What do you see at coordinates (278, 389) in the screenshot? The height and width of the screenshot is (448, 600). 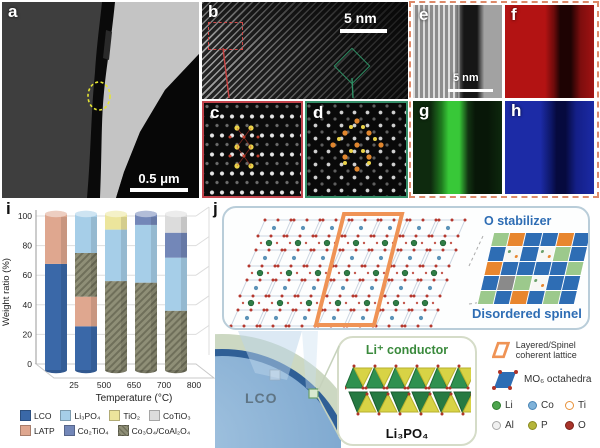 I see `lco-particle-graphic` at bounding box center [278, 389].